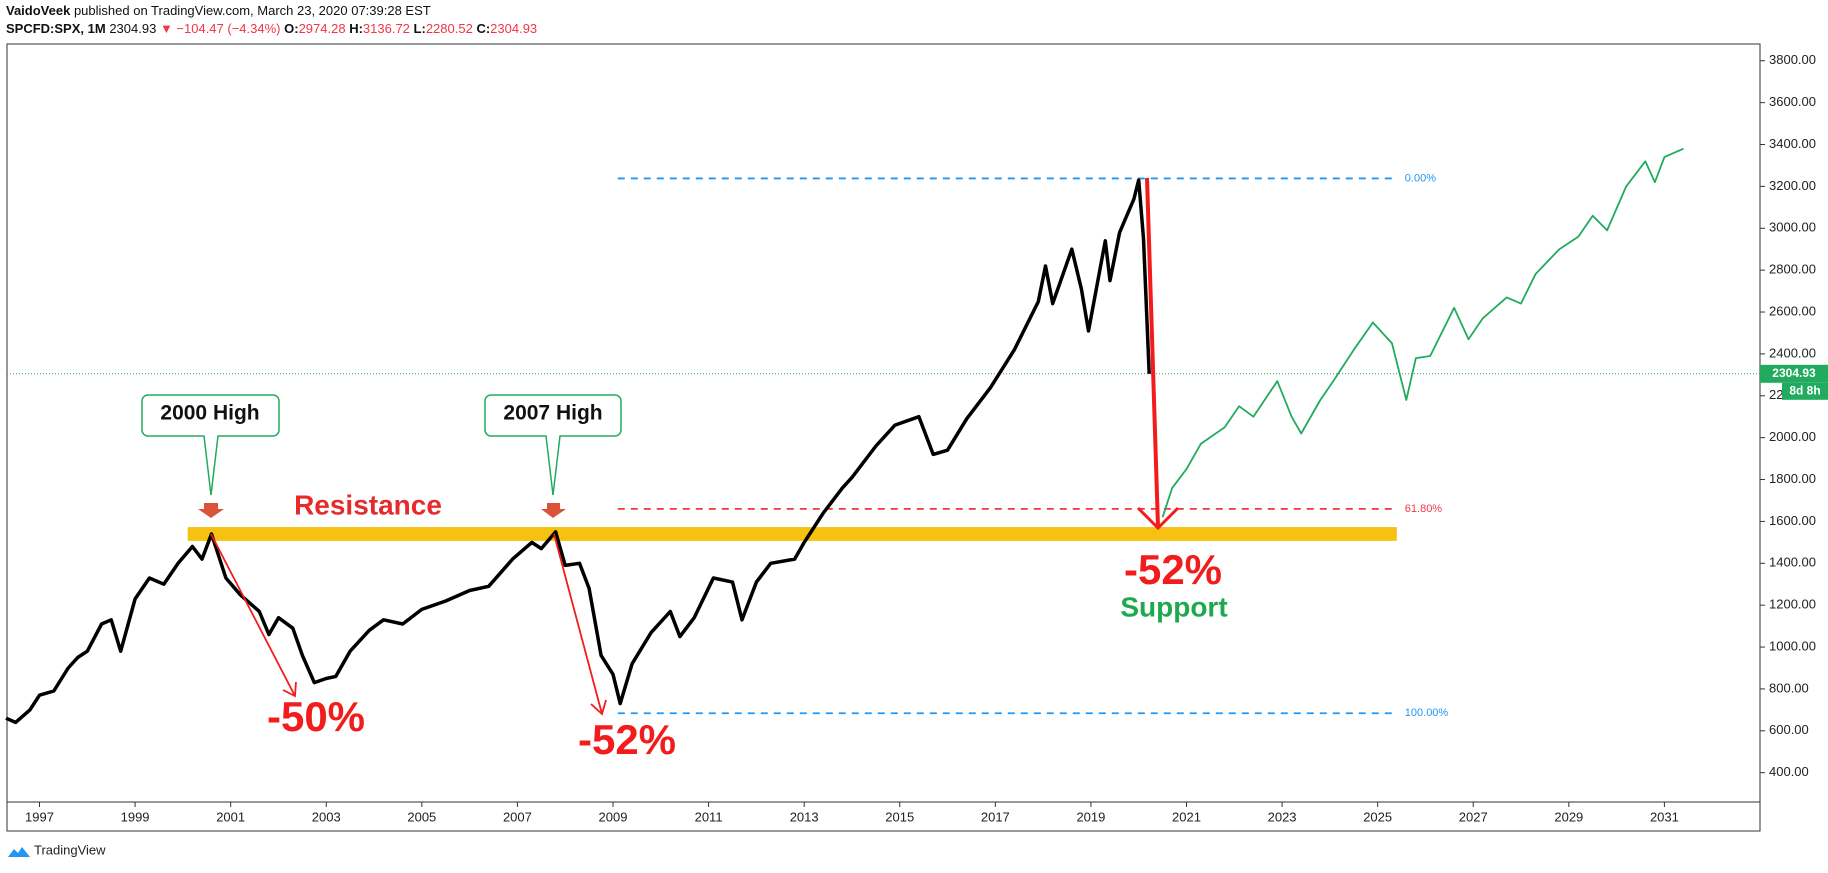 Image resolution: width=1828 pixels, height=873 pixels. I want to click on price-line, so click(1422, 332).